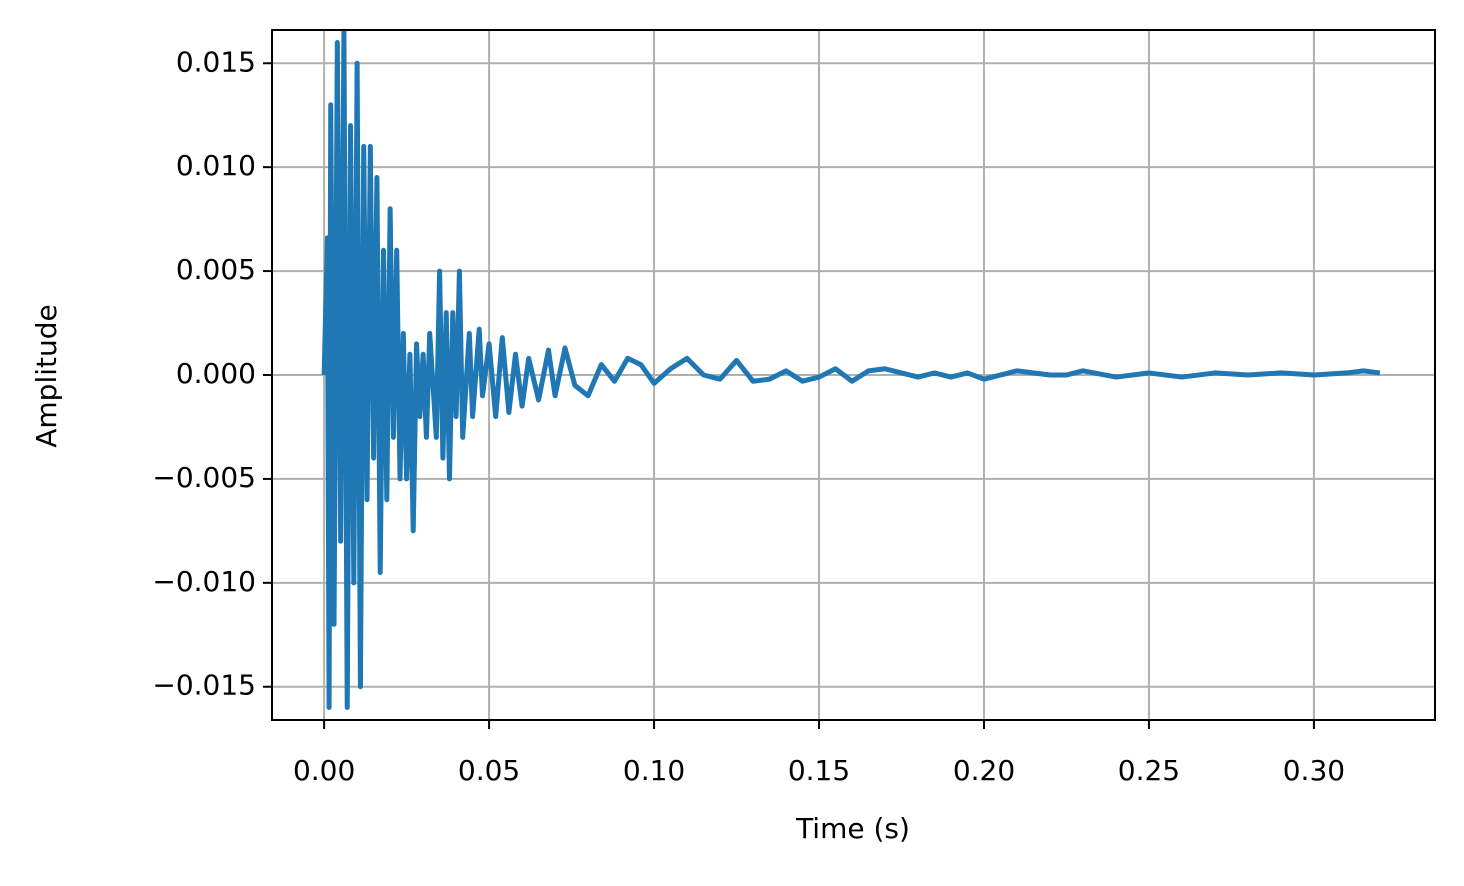 The height and width of the screenshot is (886, 1464). Describe the element at coordinates (852, 828) in the screenshot. I see `x-axis-label: Time (s)` at that location.